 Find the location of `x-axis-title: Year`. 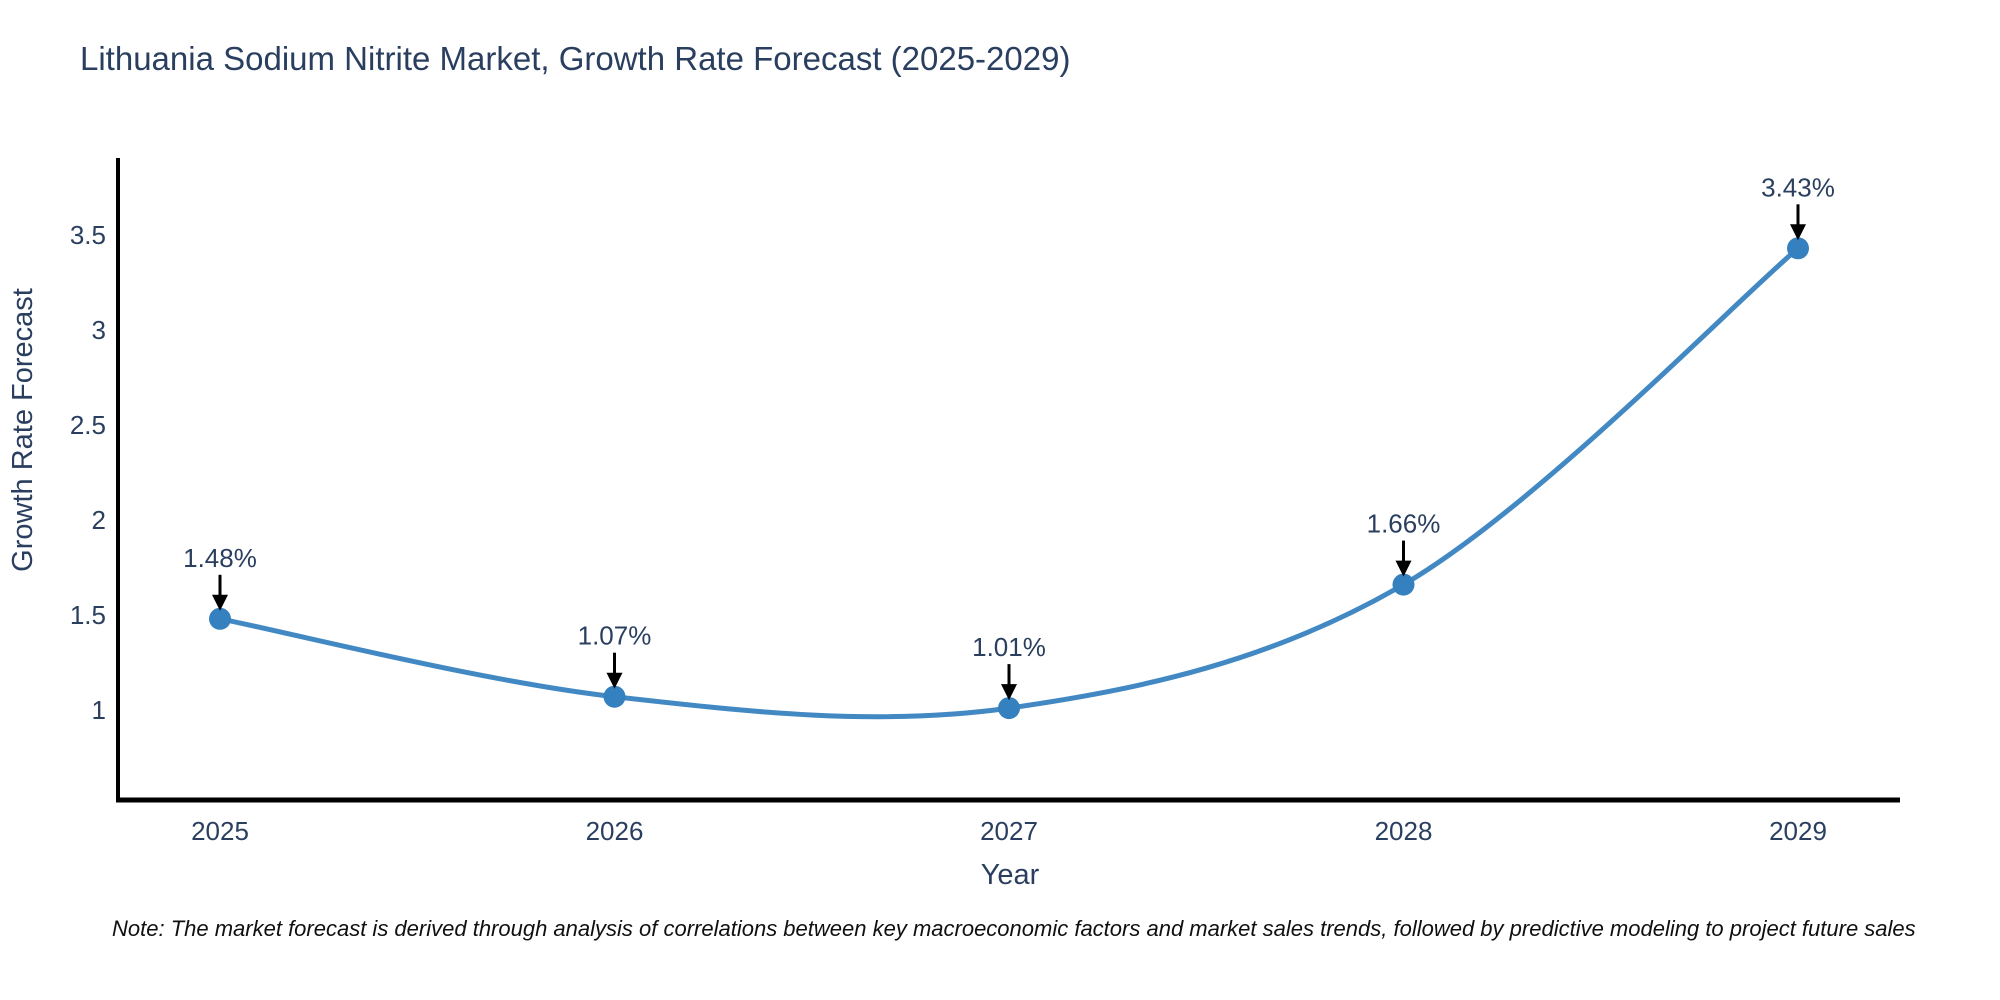

x-axis-title: Year is located at coordinates (1010, 875).